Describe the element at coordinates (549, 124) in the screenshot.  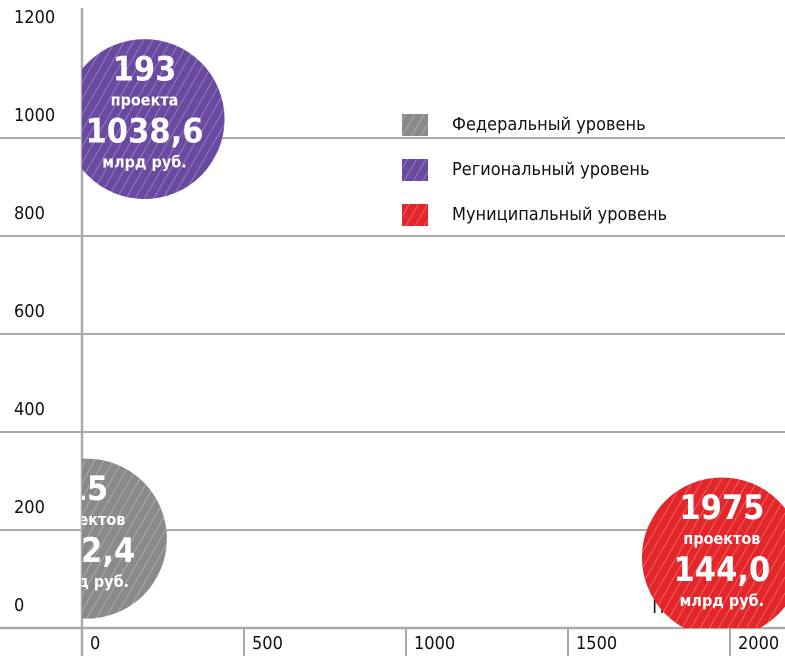
I see `legend-label: Федеральный уровень` at that location.